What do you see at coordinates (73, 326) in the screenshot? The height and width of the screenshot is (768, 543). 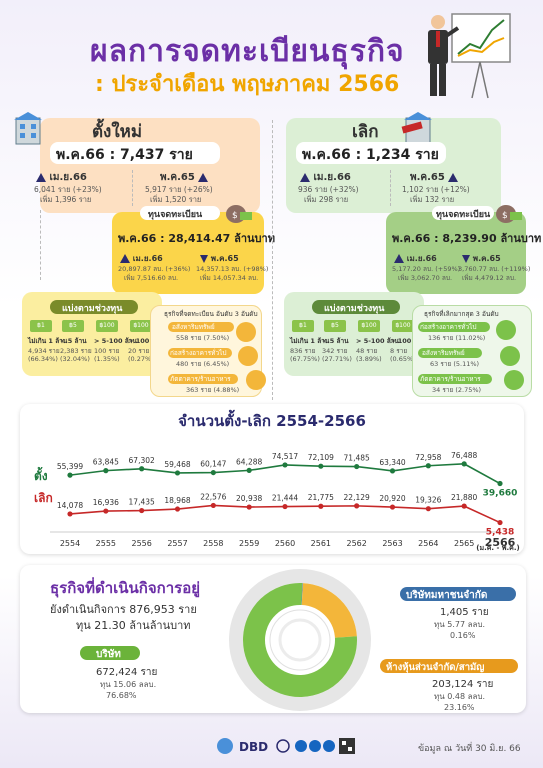 I see `money-icon: ฿5` at bounding box center [73, 326].